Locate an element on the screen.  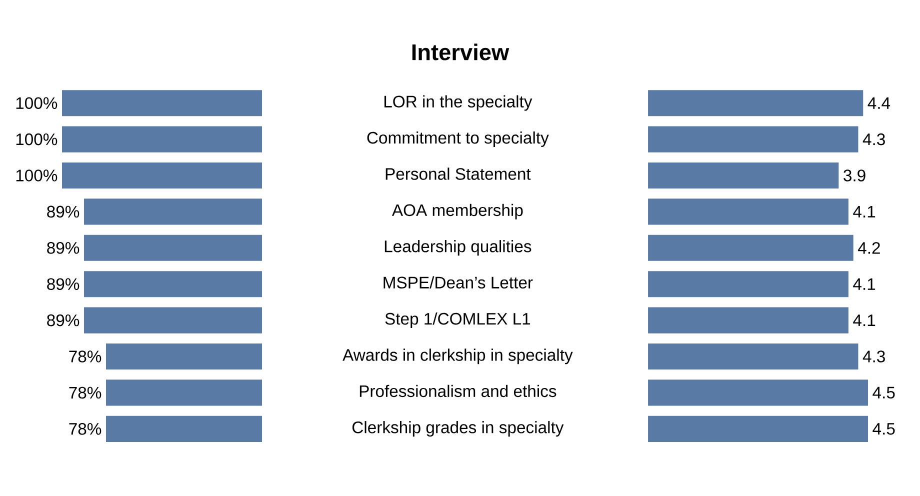
y-tick-label: Professionalism and ethics is located at coordinates (458, 391).